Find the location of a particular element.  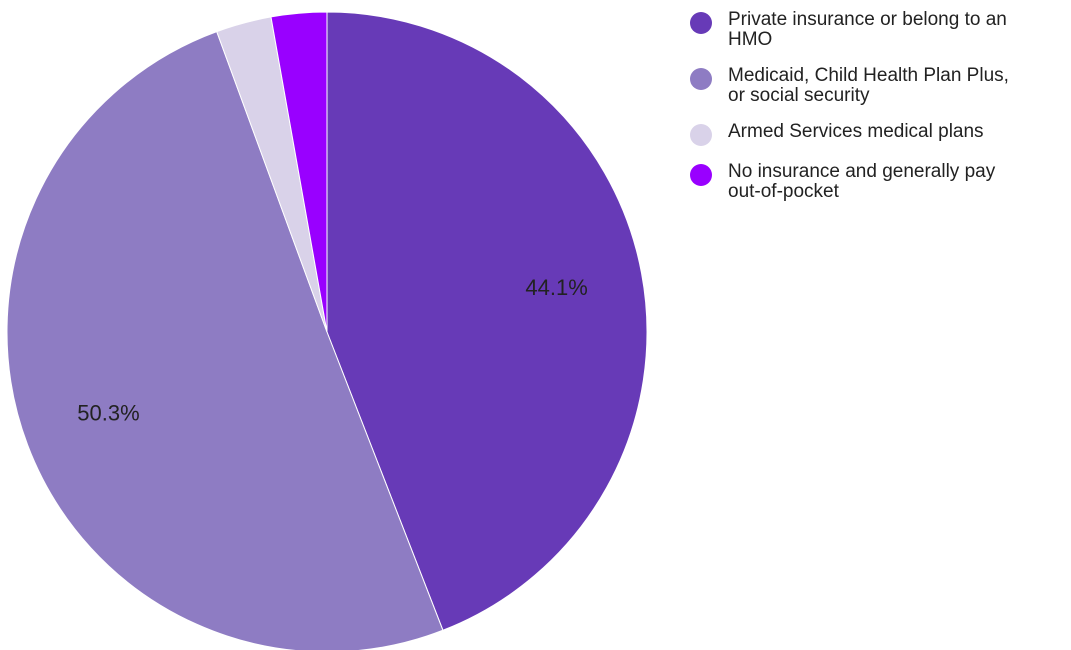

pie-slice-labels: 44.1% 50.3% is located at coordinates (332, 350).